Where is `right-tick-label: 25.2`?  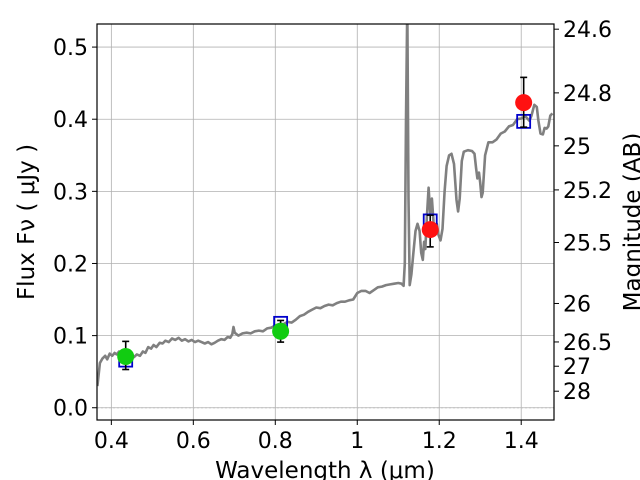 right-tick-label: 25.2 is located at coordinates (587, 191).